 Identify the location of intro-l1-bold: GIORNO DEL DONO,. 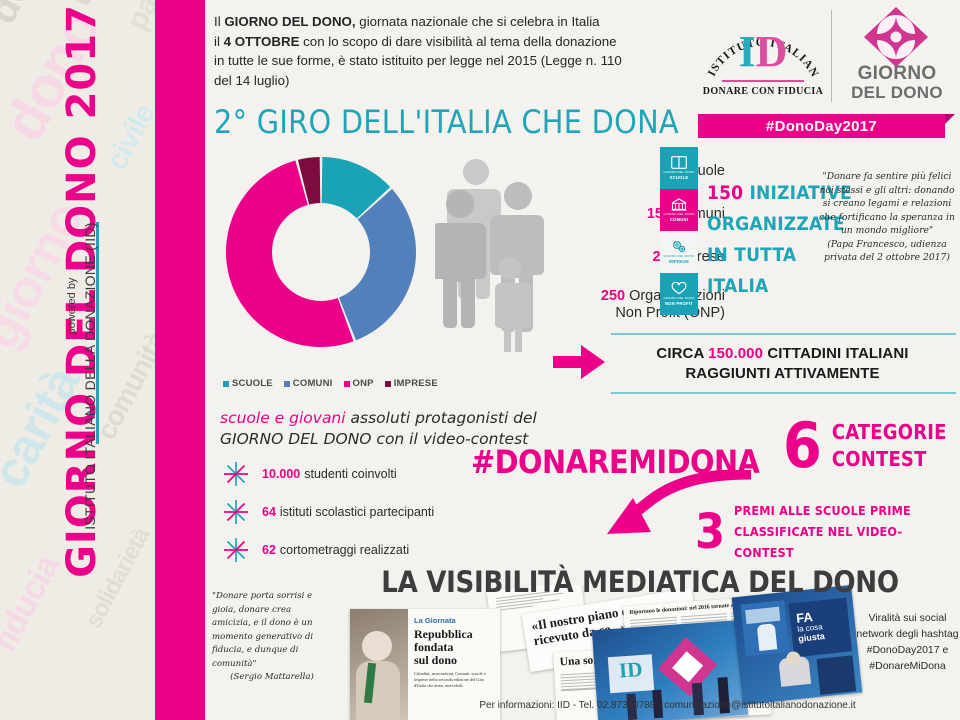
(290, 21).